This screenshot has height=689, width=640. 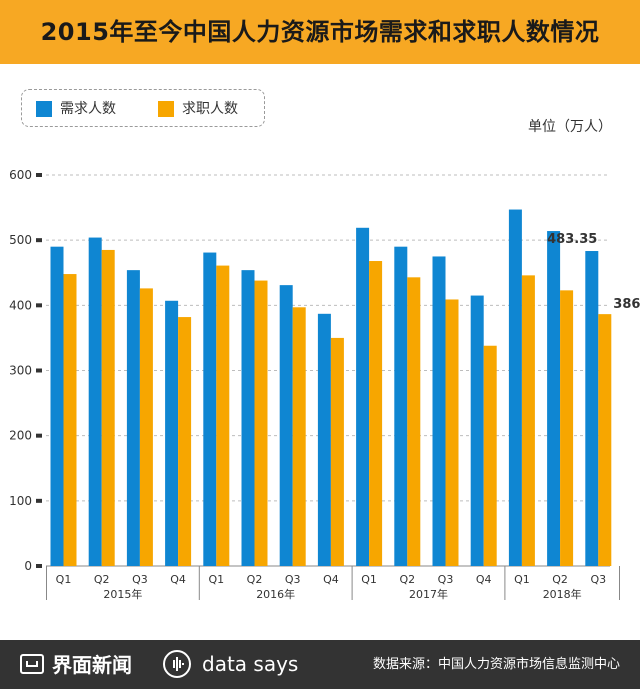 I want to click on y-tick-label: 100, so click(x=20, y=501).